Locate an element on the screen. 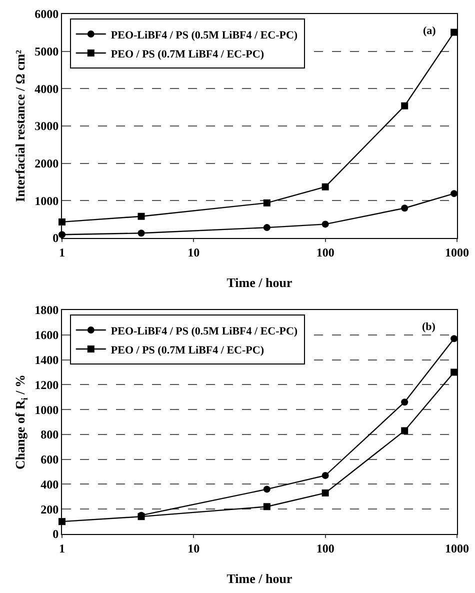  y-tick-label: 1800 is located at coordinates (46, 310).